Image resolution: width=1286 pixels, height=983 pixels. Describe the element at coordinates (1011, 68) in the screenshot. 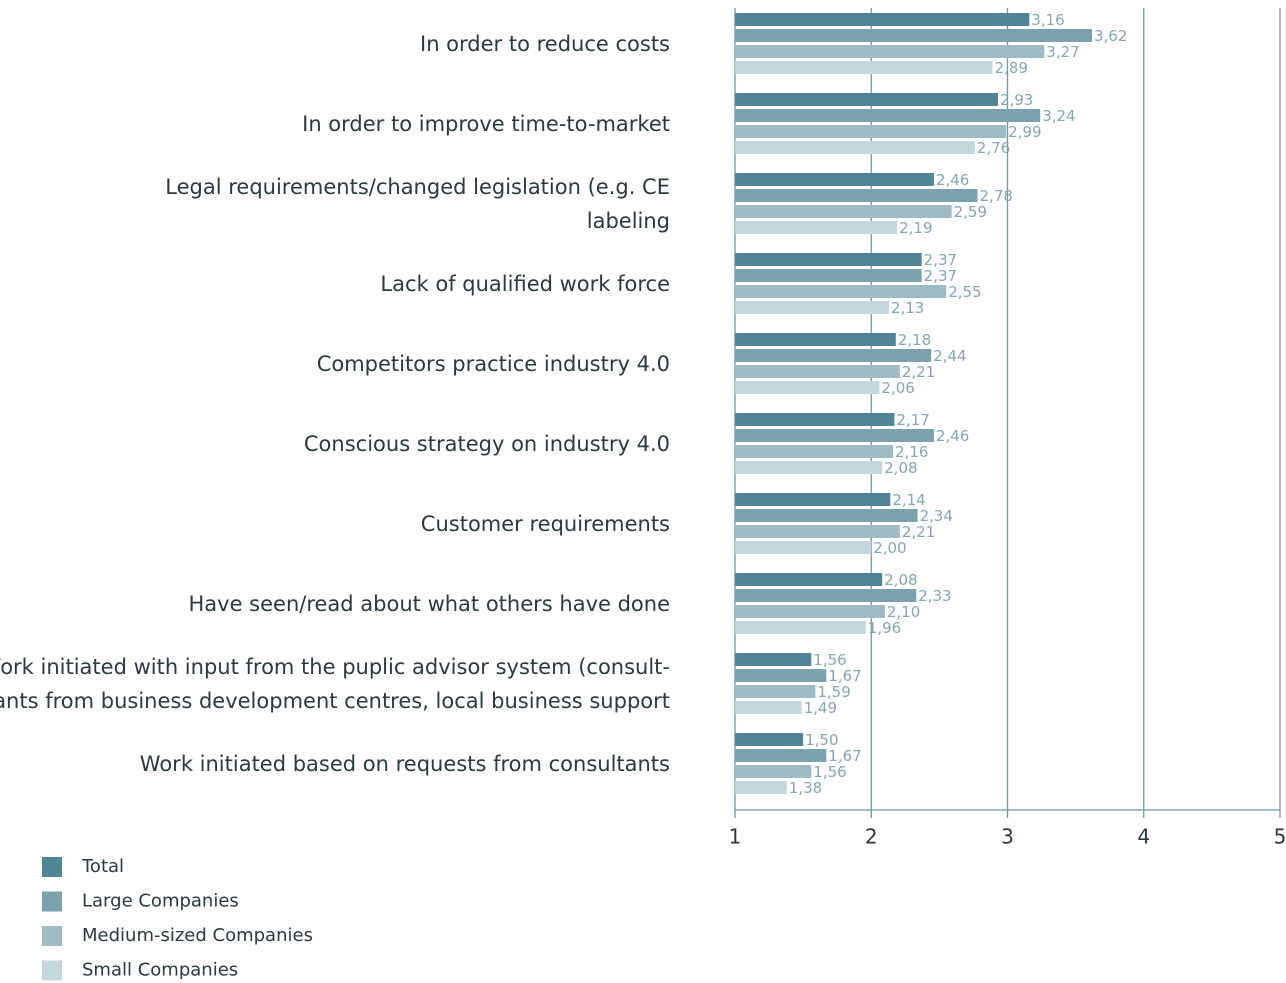

I see `value-label: 2,89` at that location.